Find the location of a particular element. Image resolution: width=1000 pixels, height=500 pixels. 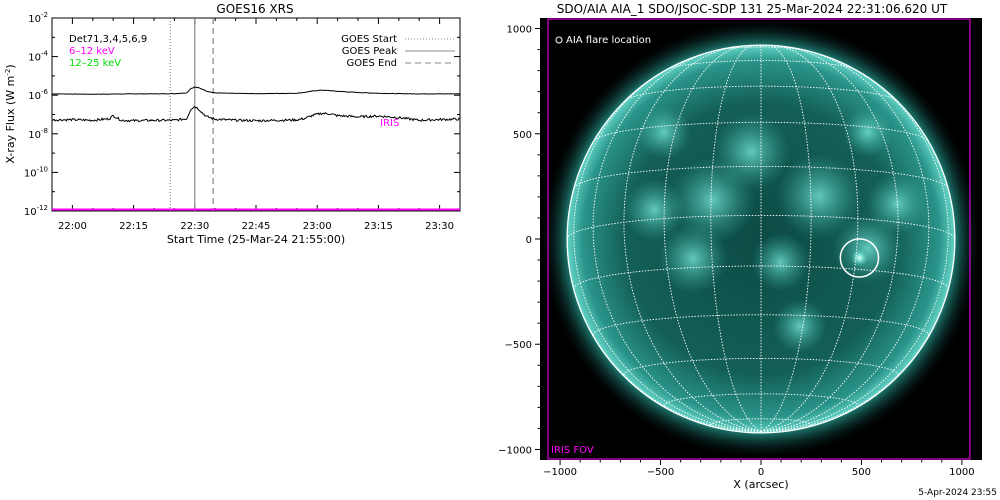

goes-x-axis-label: Start Time (25-Mar-24 21:55:00) is located at coordinates (256, 239).